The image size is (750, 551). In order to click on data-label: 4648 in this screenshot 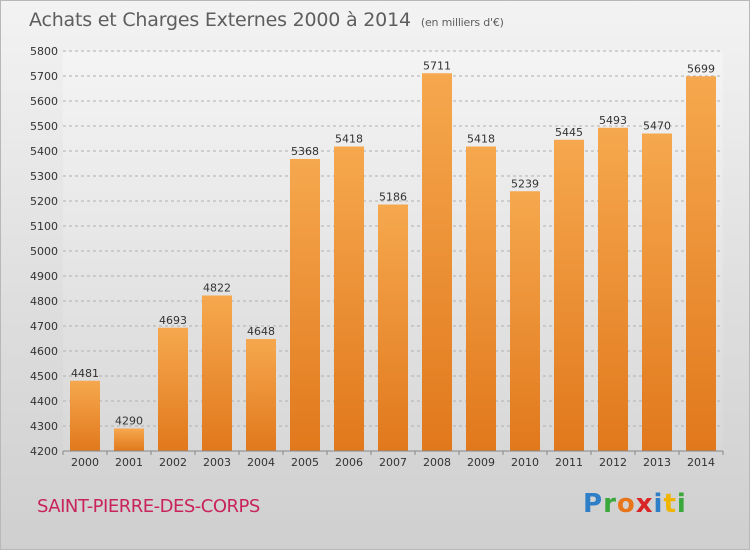, I will do `click(261, 331)`.